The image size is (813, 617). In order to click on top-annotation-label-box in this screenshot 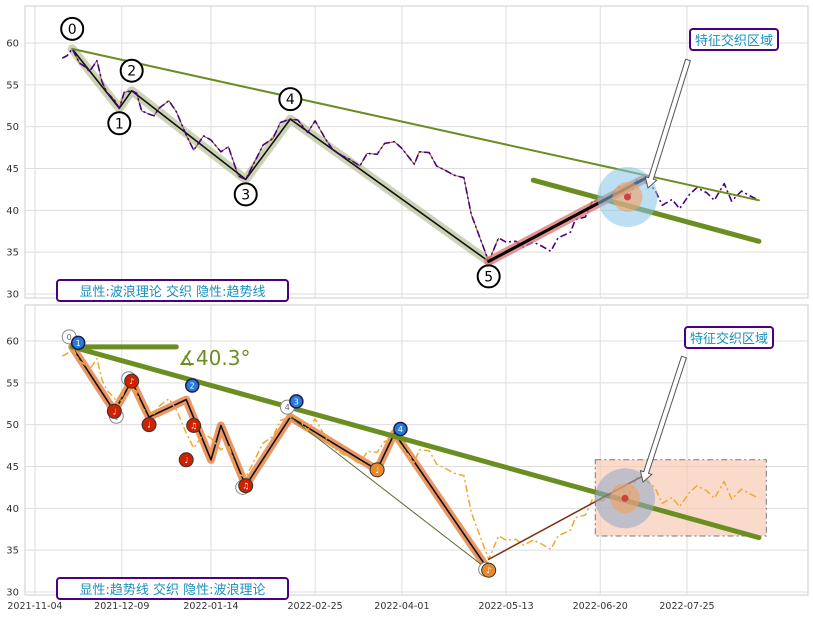, I will do `click(734, 39)`.